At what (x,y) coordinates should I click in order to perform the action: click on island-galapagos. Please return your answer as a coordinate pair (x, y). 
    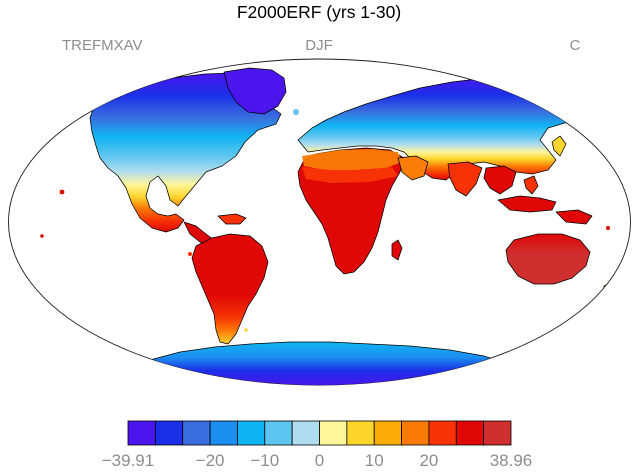
    Looking at the image, I should click on (190, 254).